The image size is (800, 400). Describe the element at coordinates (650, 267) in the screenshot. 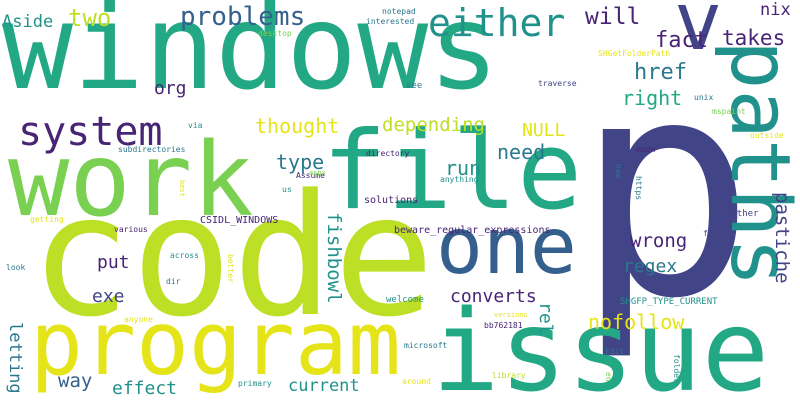

I see `word-regex: regex` at that location.